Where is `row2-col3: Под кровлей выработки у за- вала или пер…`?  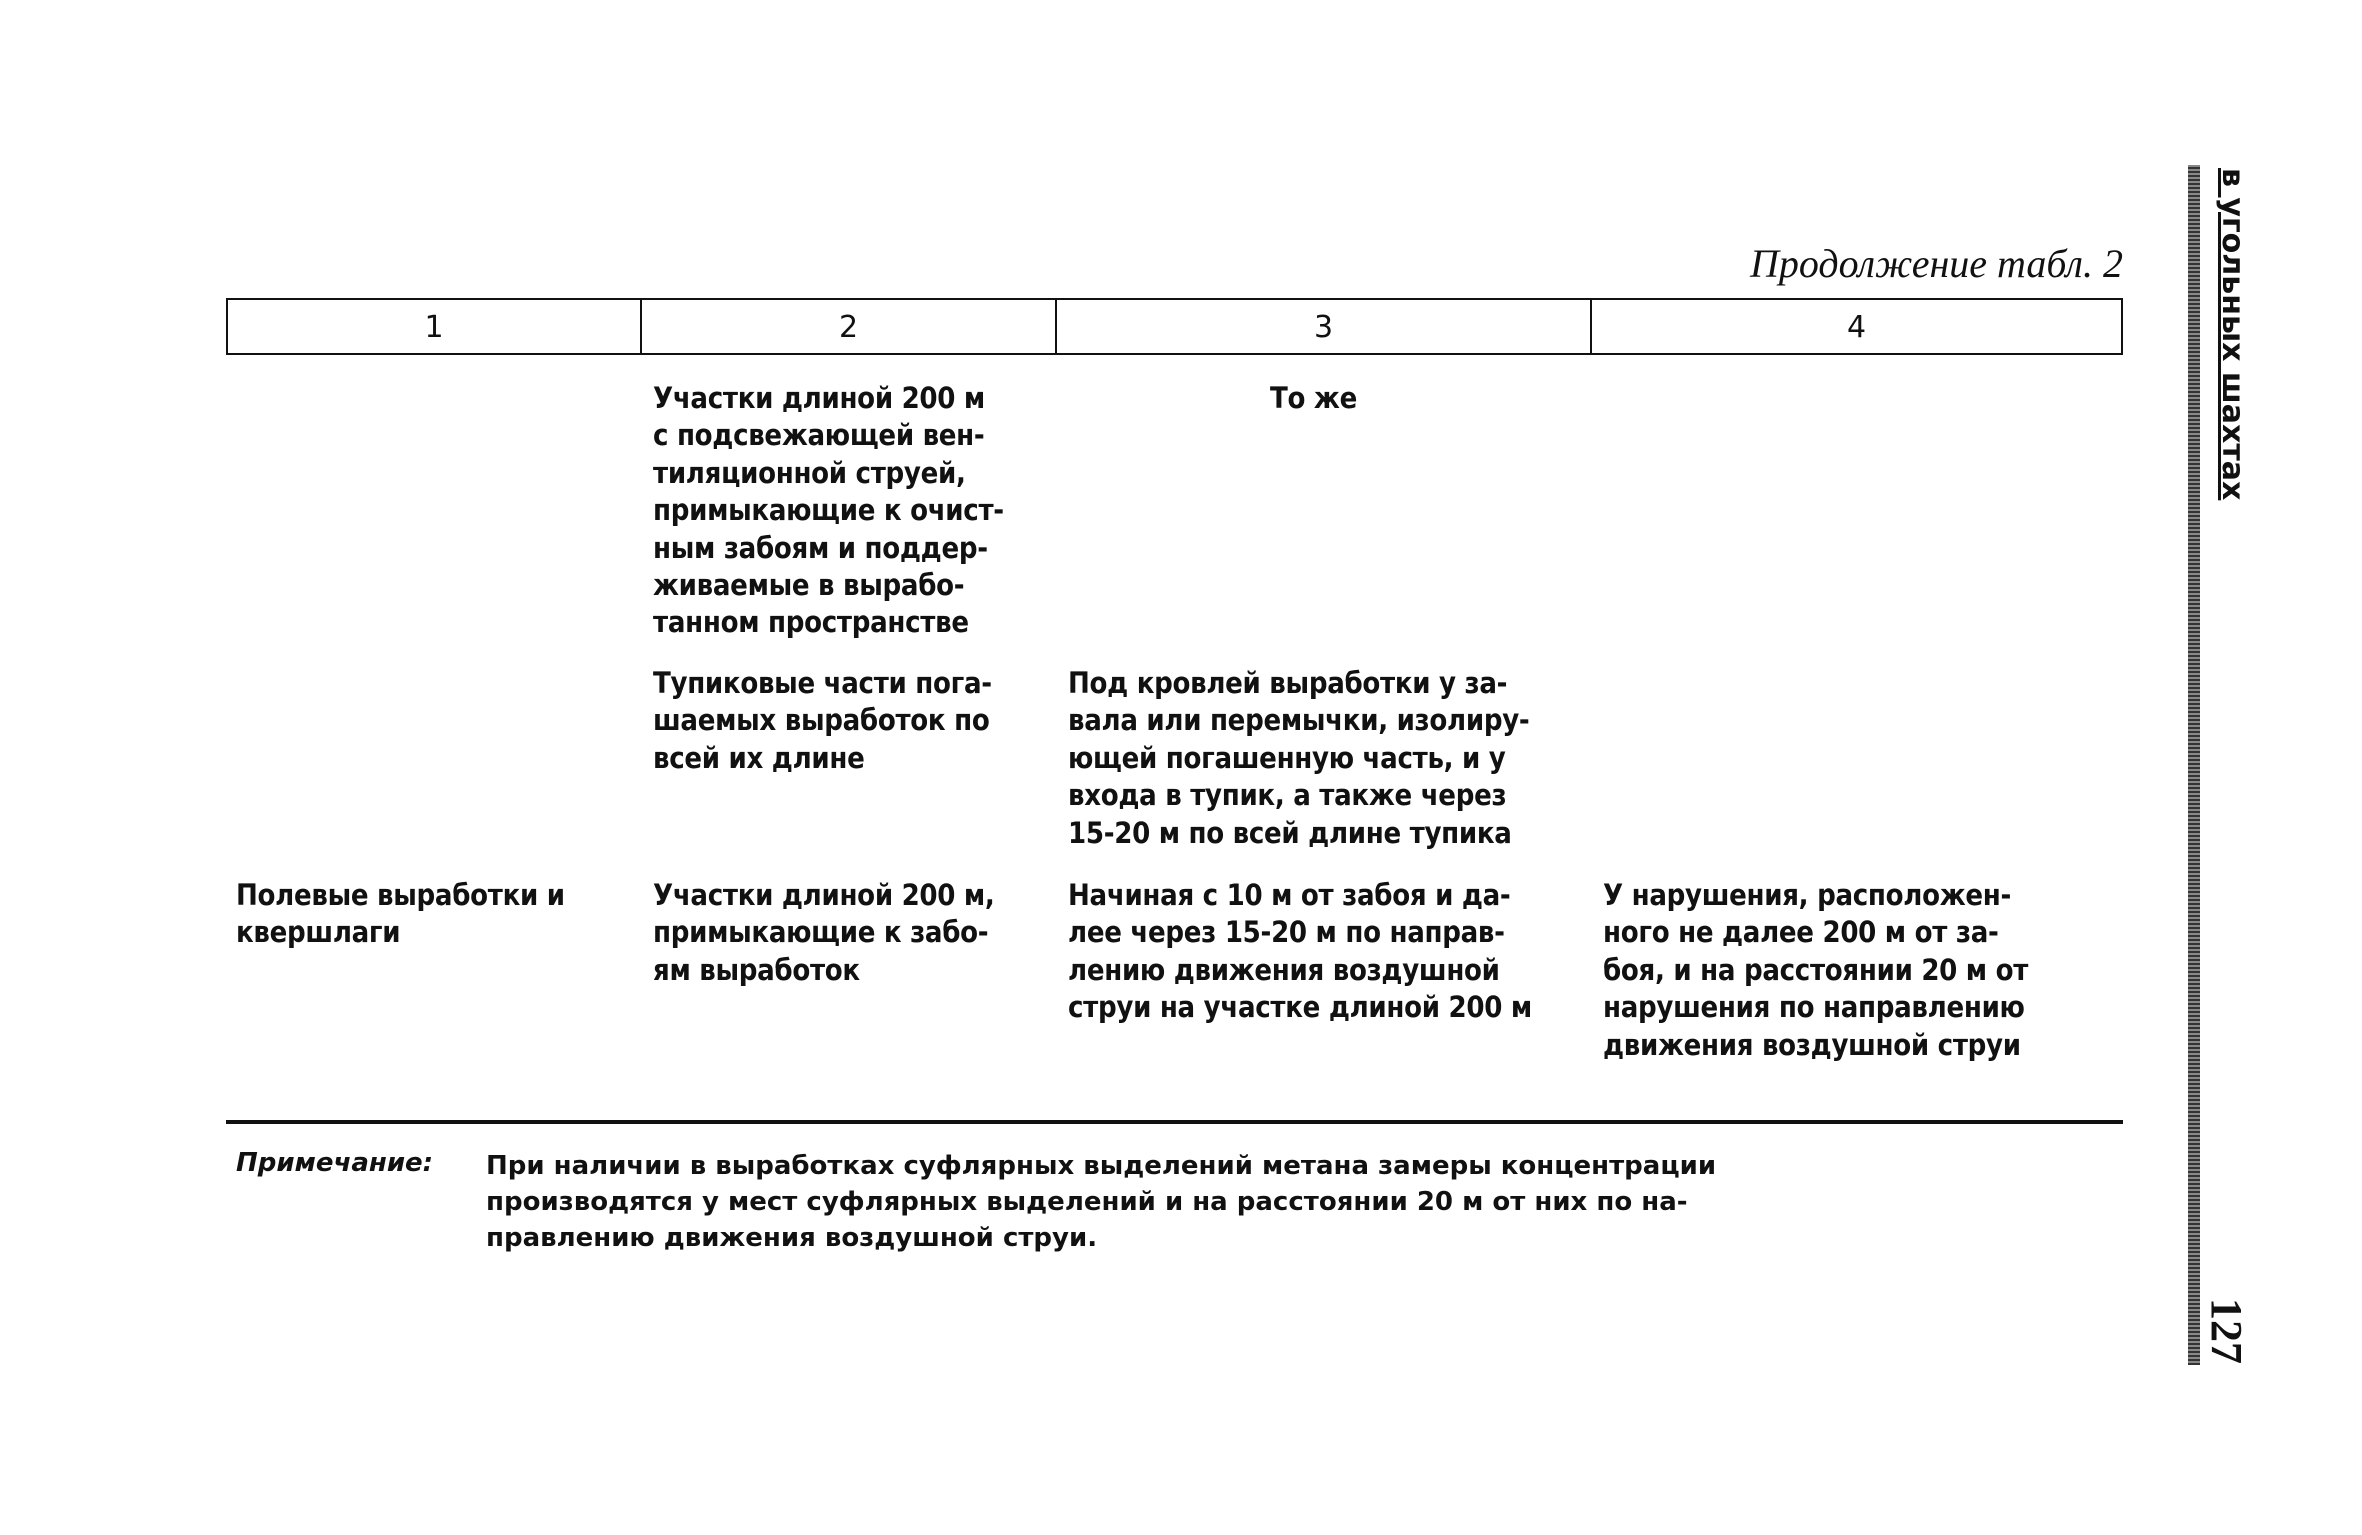 row2-col3: Под кровлей выработки у за- вала или пер… is located at coordinates (1299, 758).